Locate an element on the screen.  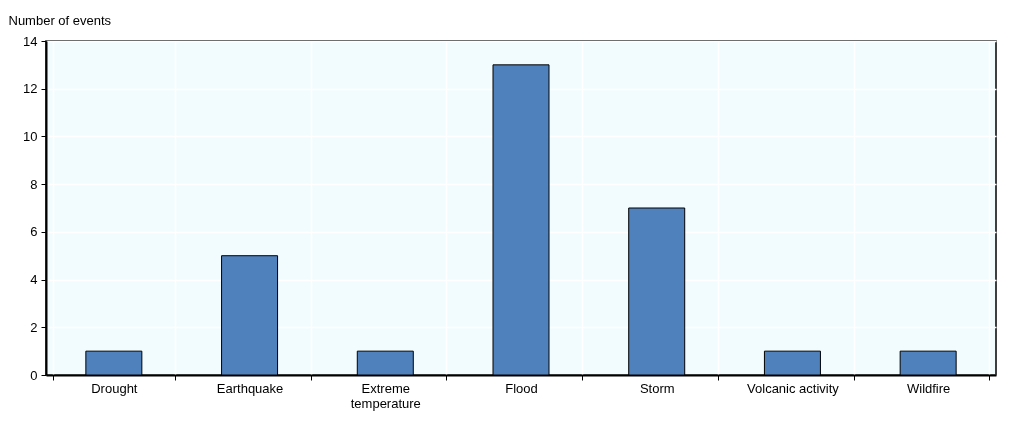
y-tick-label: 14 is located at coordinates (30, 41).